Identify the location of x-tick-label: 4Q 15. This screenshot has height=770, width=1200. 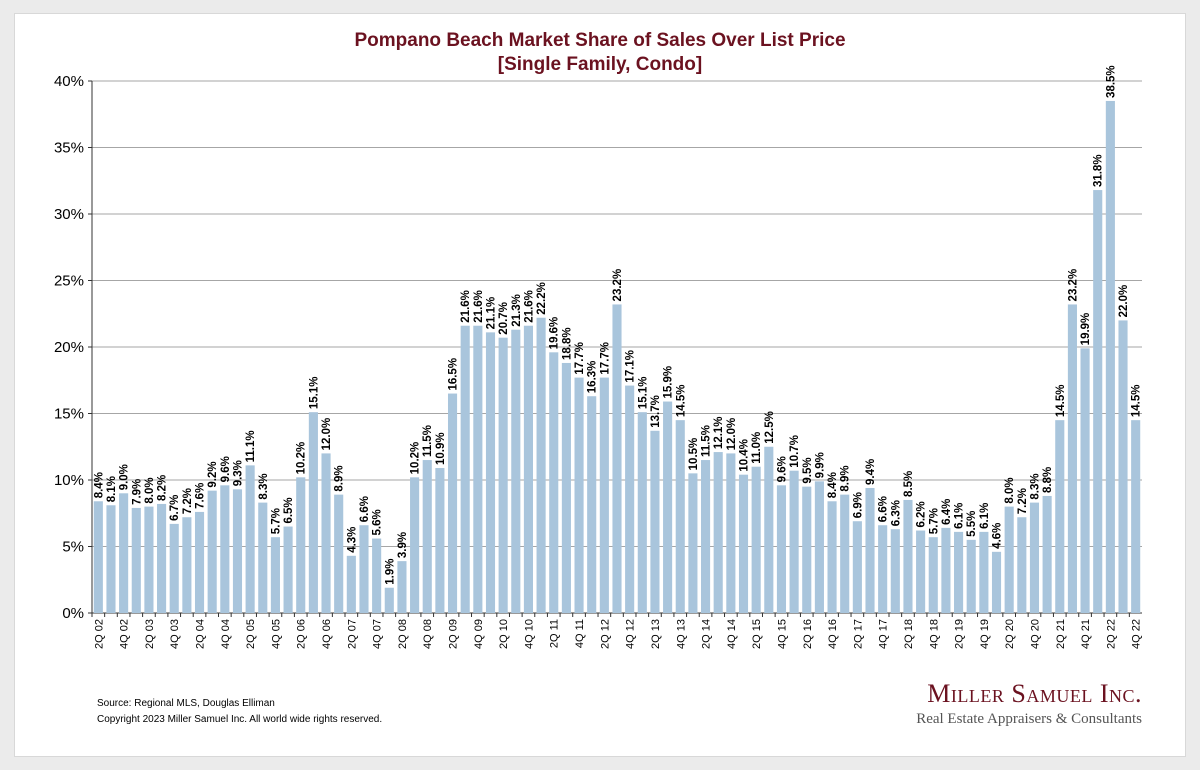
(782, 634).